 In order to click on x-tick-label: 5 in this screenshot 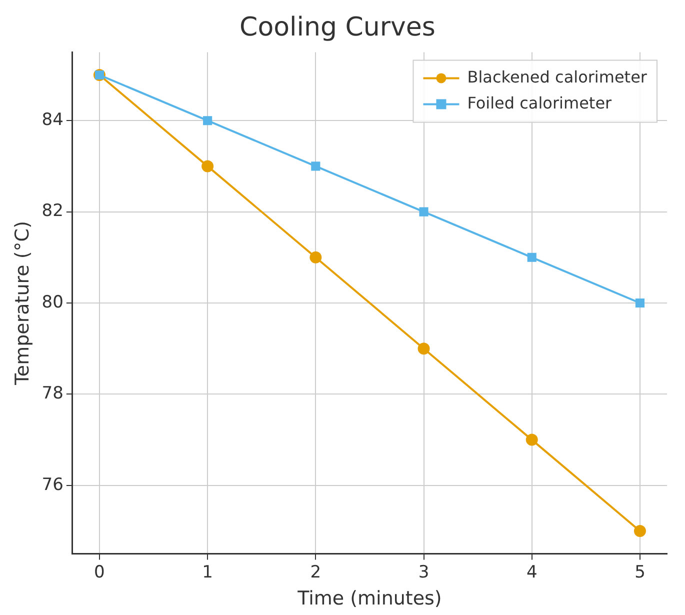, I will do `click(640, 572)`.